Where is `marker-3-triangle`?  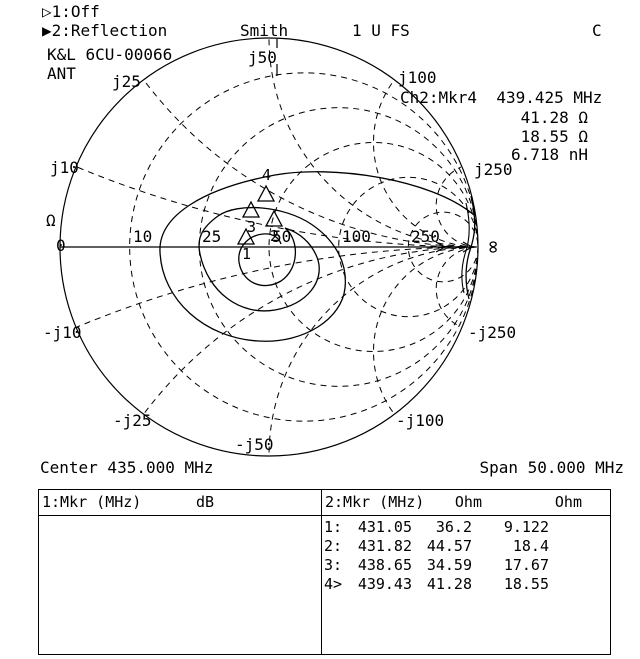 marker-3-triangle is located at coordinates (251, 209).